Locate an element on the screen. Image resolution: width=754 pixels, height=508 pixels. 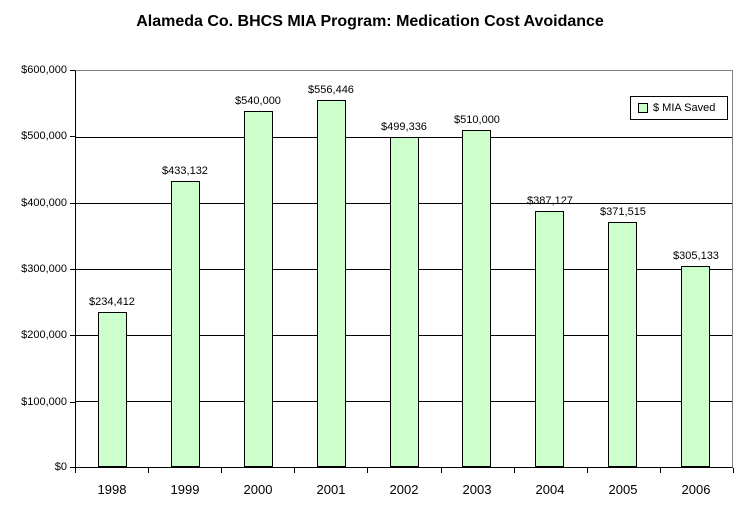
y-axis-label: $300,000 is located at coordinates (44, 269).